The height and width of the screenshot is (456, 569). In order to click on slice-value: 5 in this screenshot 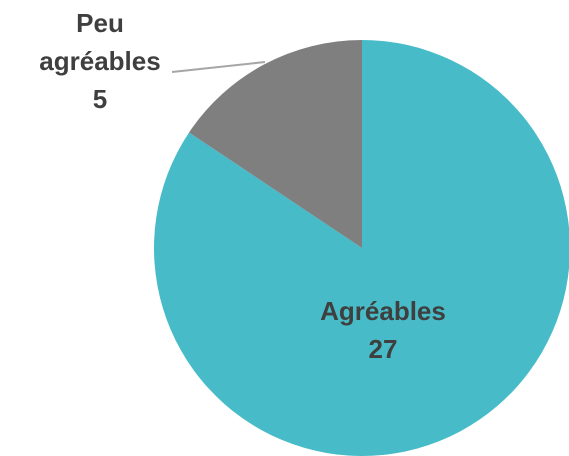, I will do `click(100, 99)`.